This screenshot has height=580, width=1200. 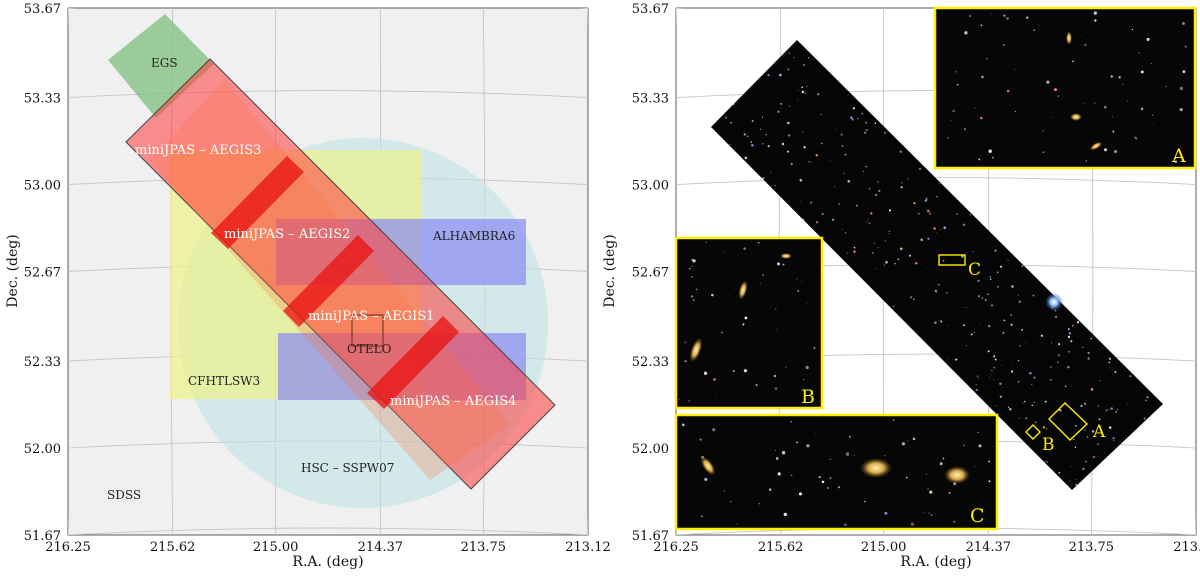 I want to click on zoom-box-markers, so click(x=1013, y=347).